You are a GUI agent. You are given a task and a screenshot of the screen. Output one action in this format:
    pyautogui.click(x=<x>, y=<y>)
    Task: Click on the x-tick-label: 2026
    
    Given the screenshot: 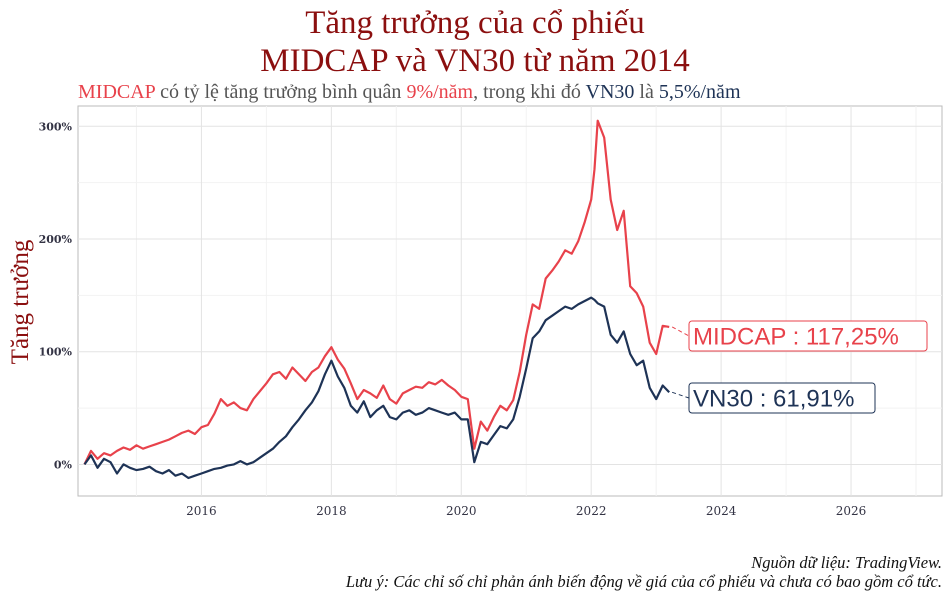 What is the action you would take?
    pyautogui.click(x=851, y=511)
    